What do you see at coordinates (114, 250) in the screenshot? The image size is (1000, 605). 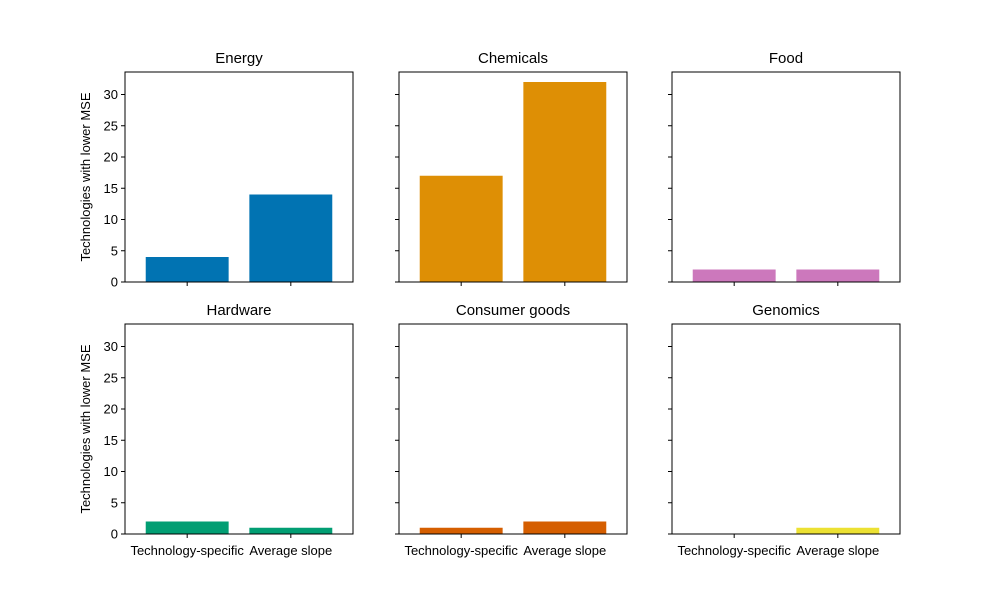 I see `y-tick-label-0-1: 5` at bounding box center [114, 250].